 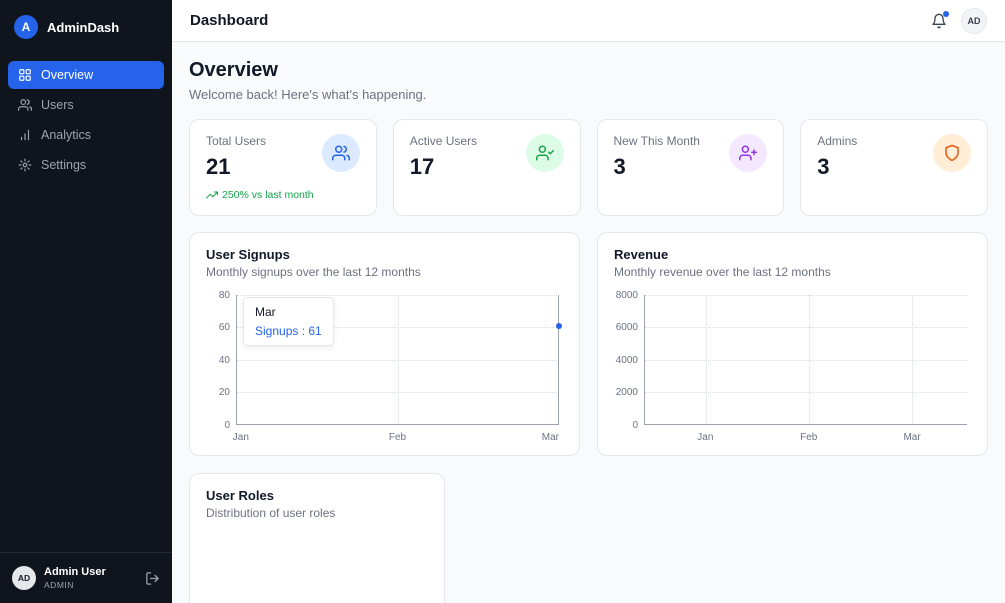 I want to click on user-profile: AD Admin User ADMIN, so click(x=86, y=578).